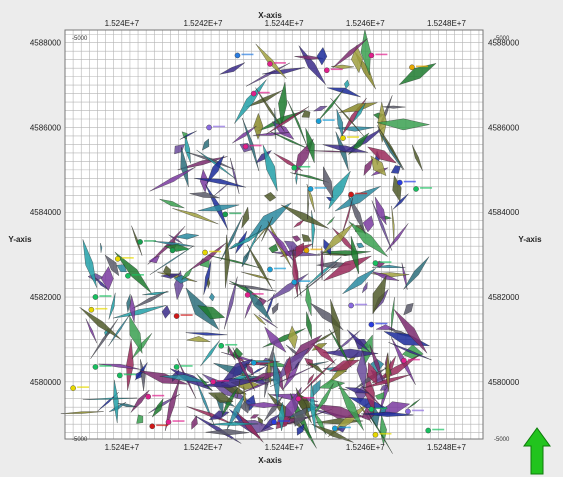 This screenshot has height=477, width=563. Describe the element at coordinates (270, 460) in the screenshot. I see `x-axis-title-bottom: X-axis` at that location.